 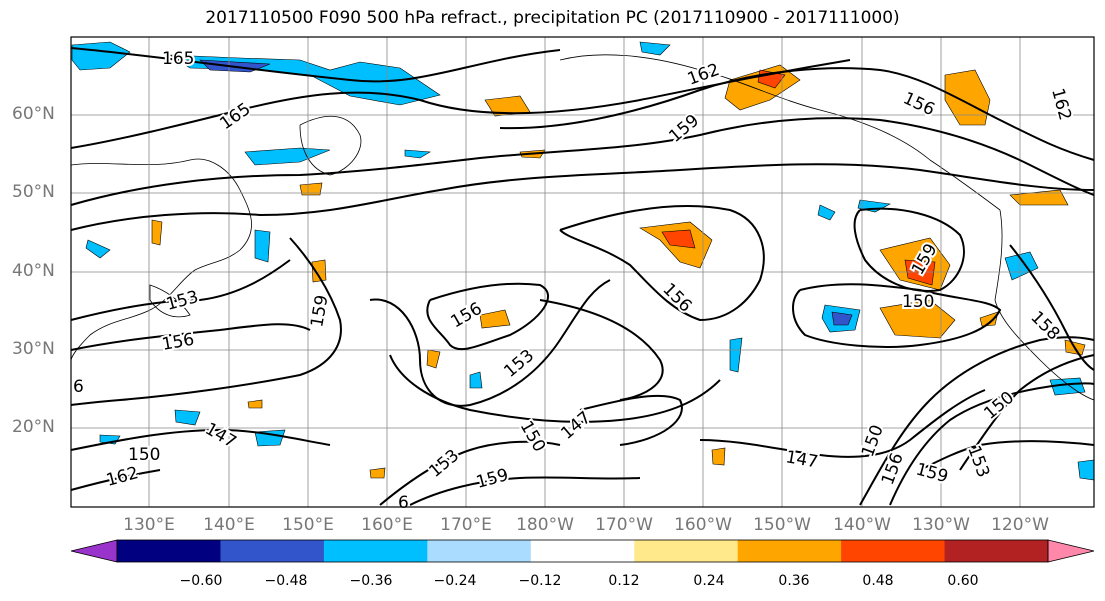 What do you see at coordinates (678, 239) in the screenshot?
I see `pos-area-6b` at bounding box center [678, 239].